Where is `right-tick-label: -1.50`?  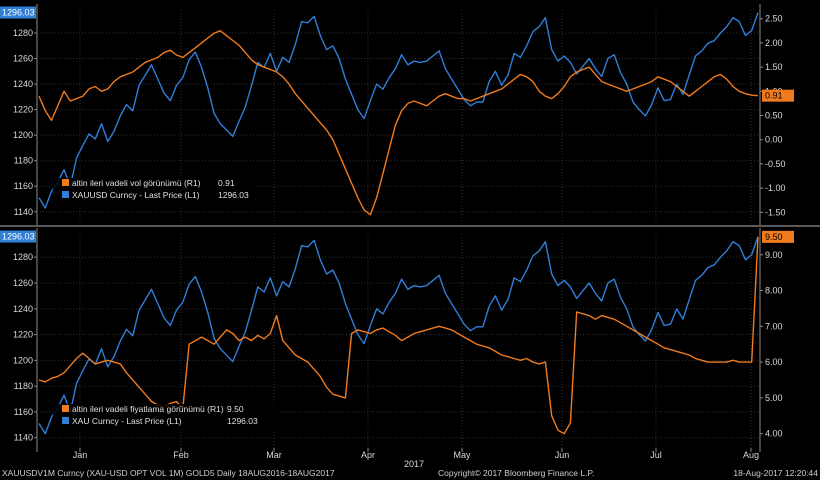
right-tick-label: -1.50 is located at coordinates (775, 212).